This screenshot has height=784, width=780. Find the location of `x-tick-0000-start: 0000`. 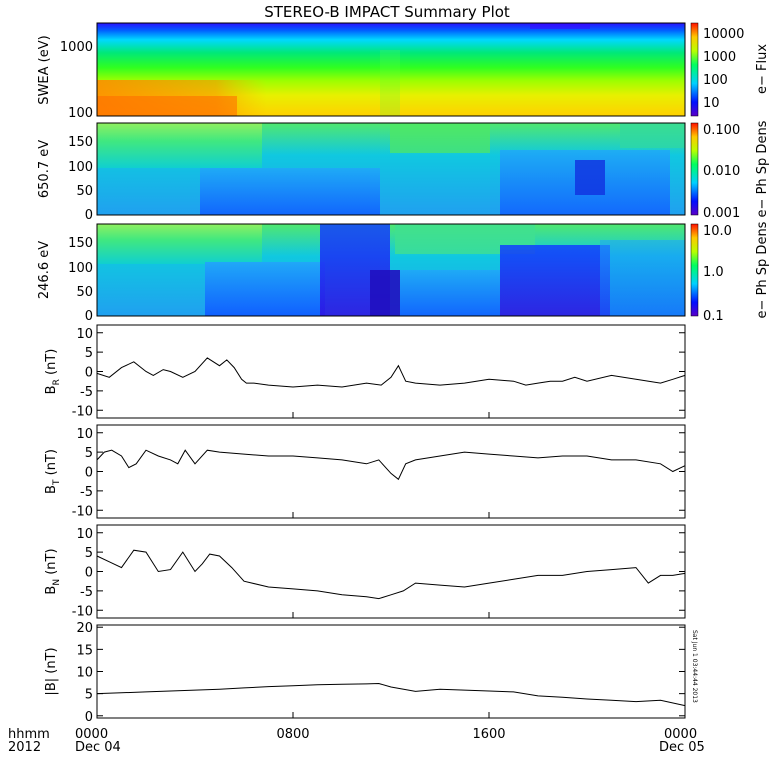

x-tick-0000-start: 0000 is located at coordinates (91, 734).